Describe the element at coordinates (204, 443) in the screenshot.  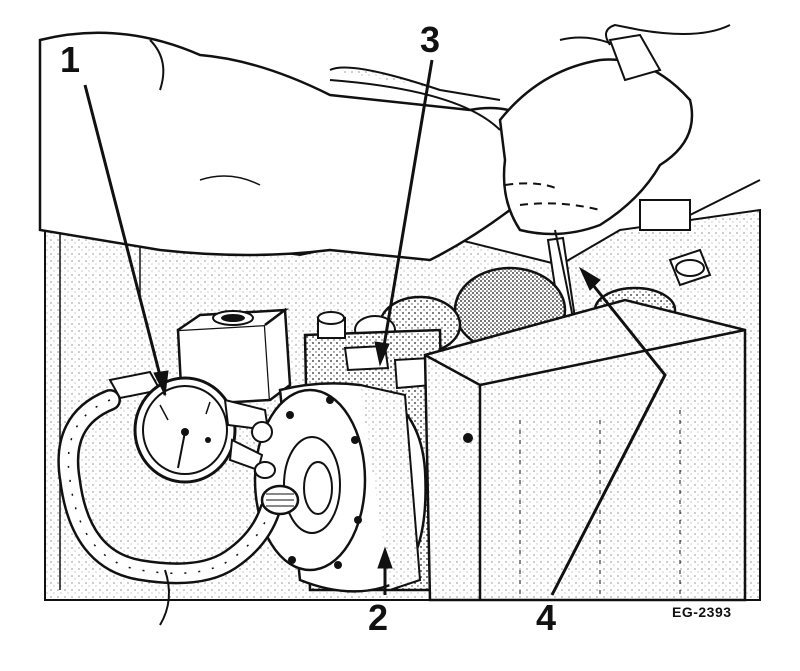
I see `dial-indicator` at that location.